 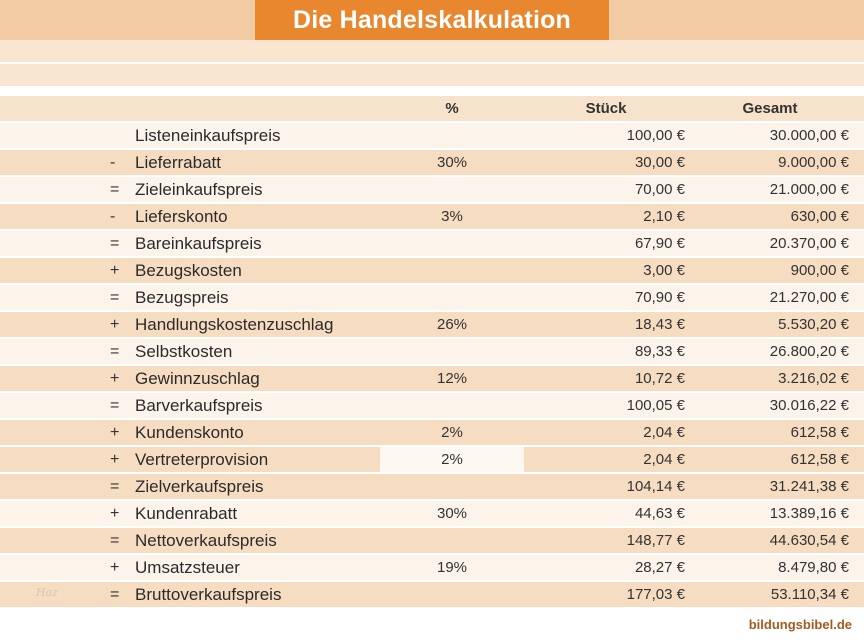 What do you see at coordinates (809, 189) in the screenshot?
I see `gesamt-value: 21.000,00 €` at bounding box center [809, 189].